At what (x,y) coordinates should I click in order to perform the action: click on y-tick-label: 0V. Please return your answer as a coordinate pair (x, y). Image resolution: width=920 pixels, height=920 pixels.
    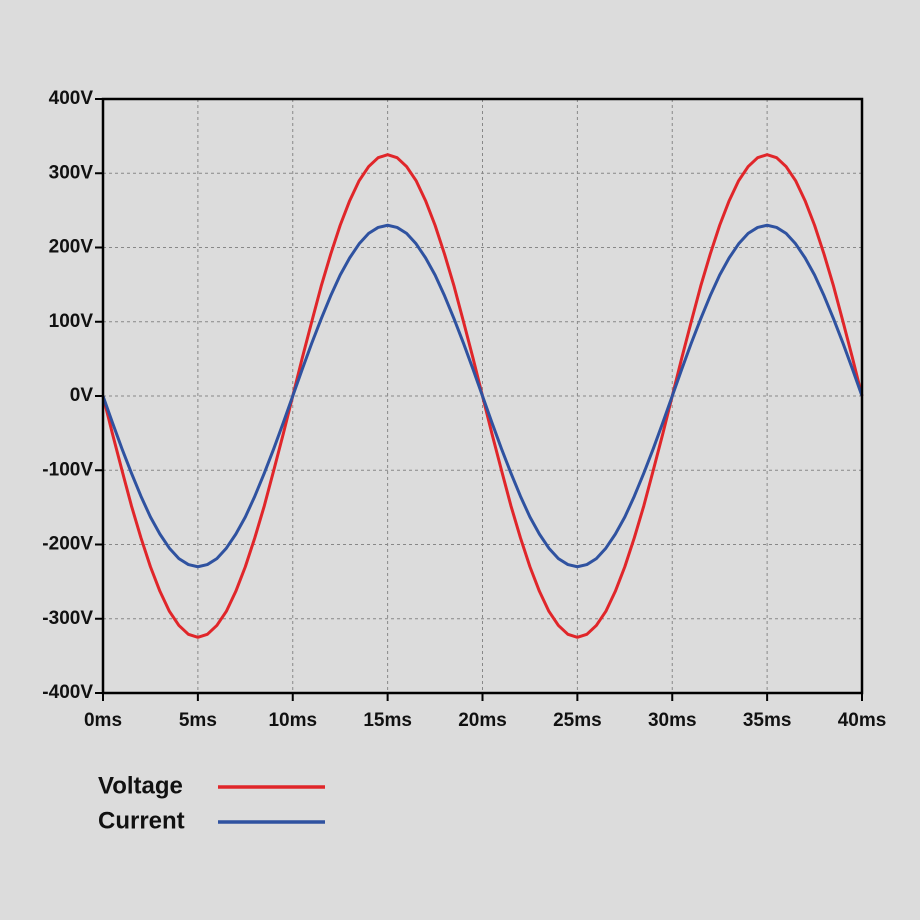
    Looking at the image, I should click on (82, 395).